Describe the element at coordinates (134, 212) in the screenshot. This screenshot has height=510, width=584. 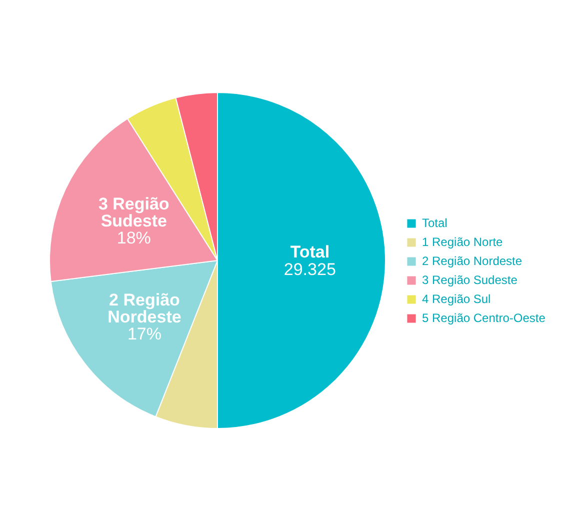
I see `slice-label: 3 Região Sudeste` at that location.